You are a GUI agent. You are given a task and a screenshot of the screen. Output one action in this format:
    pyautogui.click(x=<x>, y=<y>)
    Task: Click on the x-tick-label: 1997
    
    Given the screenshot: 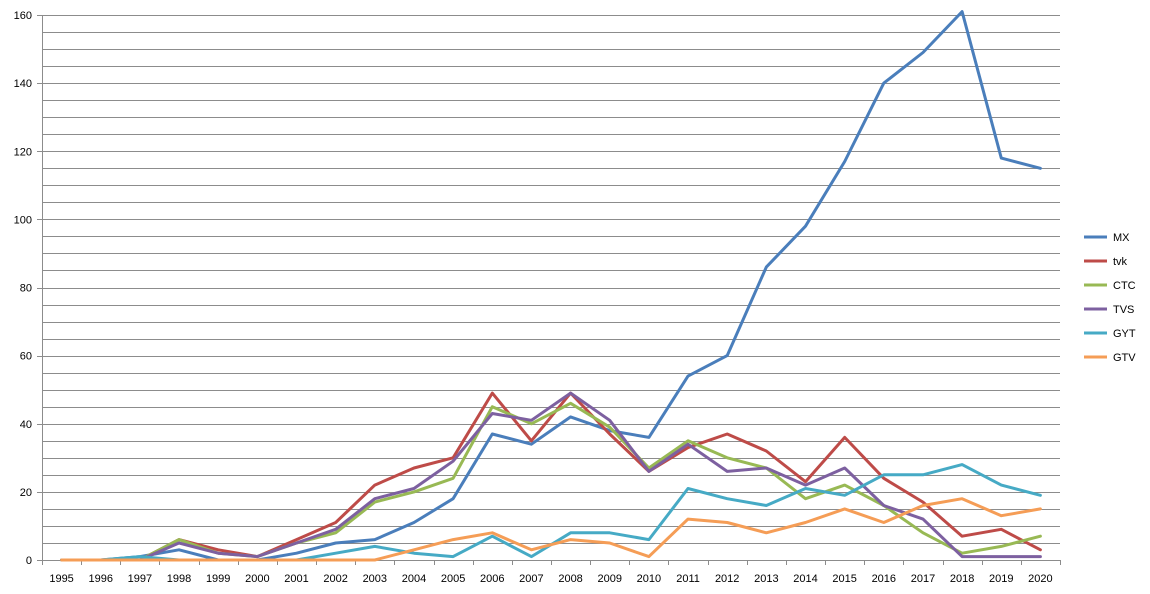 What is the action you would take?
    pyautogui.click(x=140, y=579)
    